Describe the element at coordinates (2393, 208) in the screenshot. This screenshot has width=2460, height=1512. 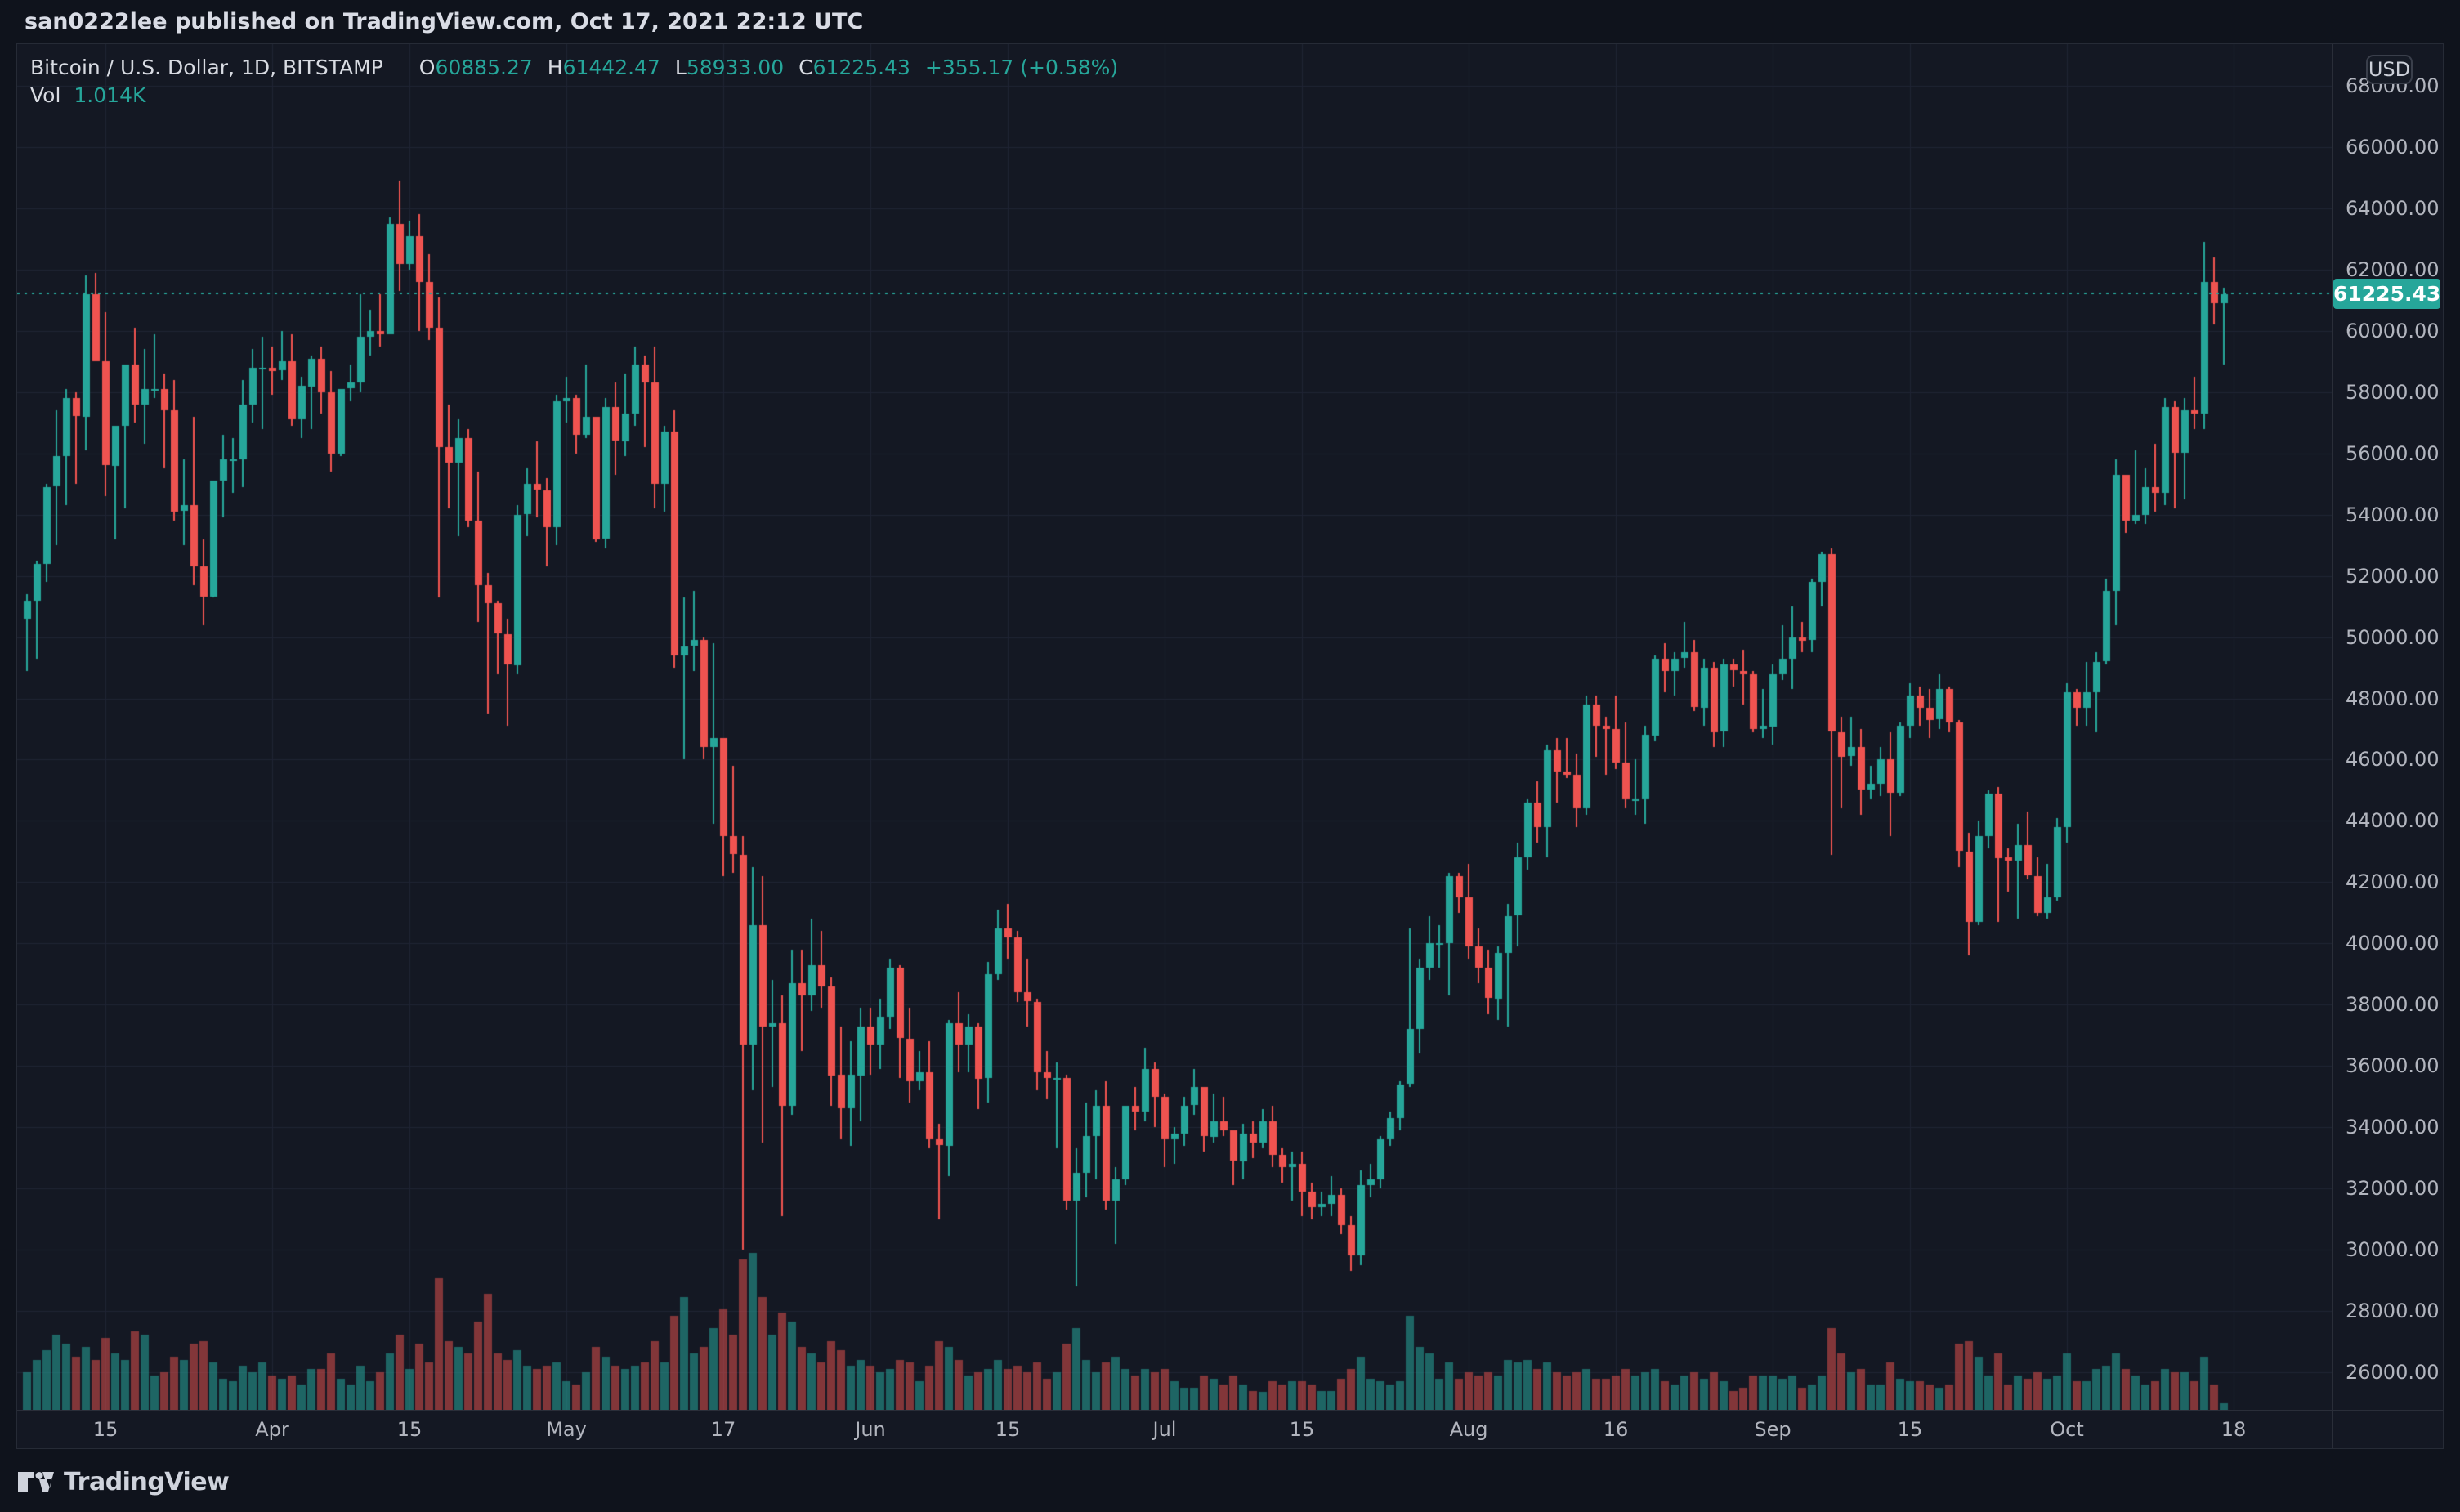
I see `price-tick-label: 64000.00` at that location.